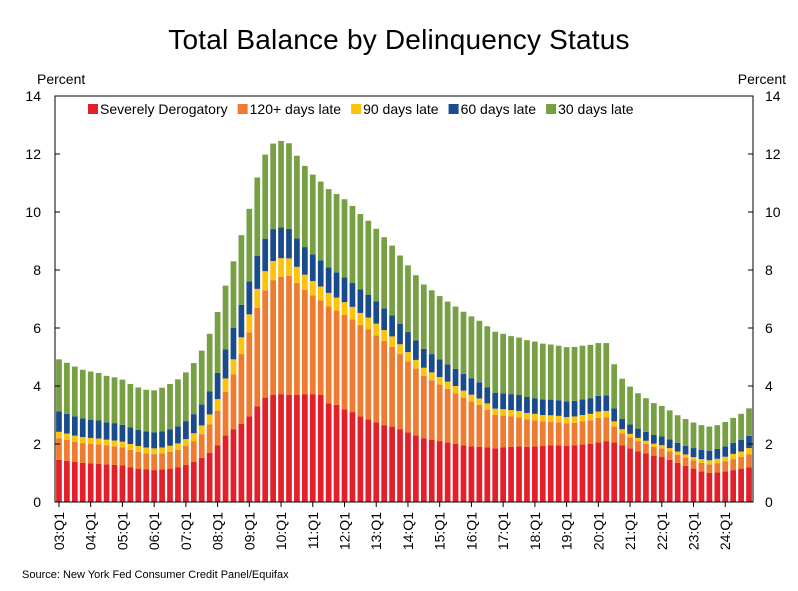 Image resolution: width=798 pixels, height=591 pixels. Describe the element at coordinates (61, 79) in the screenshot. I see `y-axis-left-label: Percent` at that location.